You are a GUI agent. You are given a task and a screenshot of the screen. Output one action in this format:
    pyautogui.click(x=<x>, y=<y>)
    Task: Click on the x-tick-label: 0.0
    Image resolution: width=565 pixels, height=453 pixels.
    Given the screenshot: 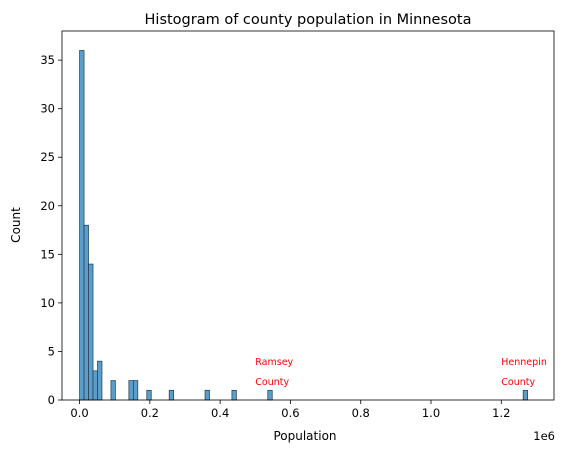 What is the action you would take?
    pyautogui.click(x=79, y=413)
    